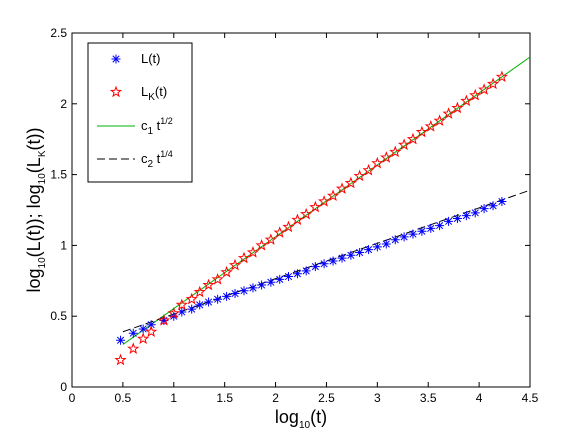 This screenshot has height=439, width=584. I want to click on legend-box, so click(140, 112).